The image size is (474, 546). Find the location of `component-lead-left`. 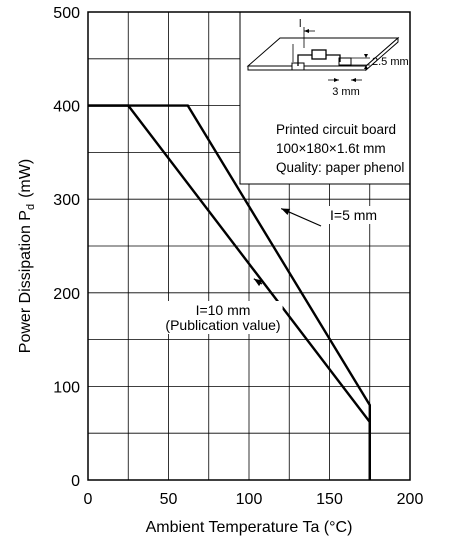

component-lead-left is located at coordinates (304, 60).